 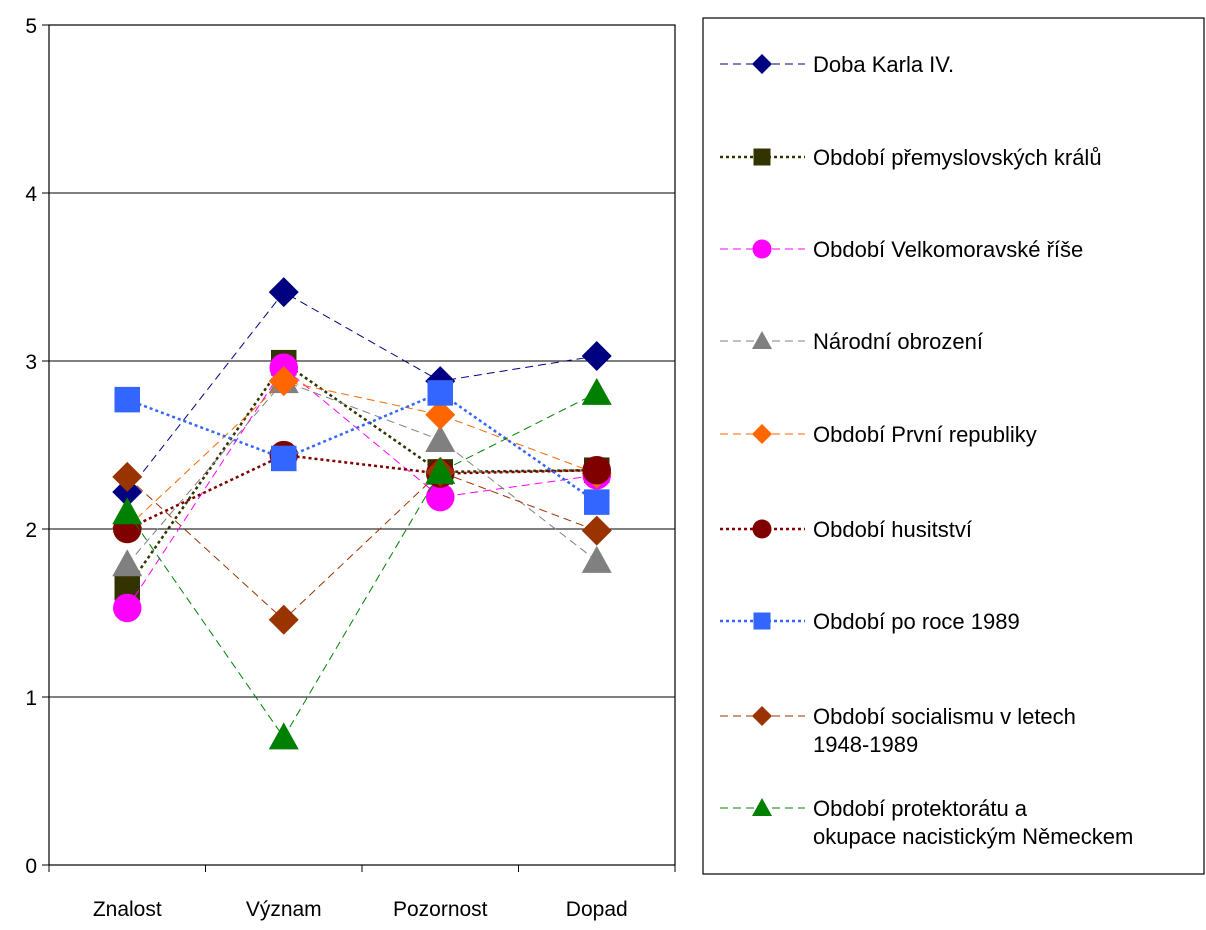 I want to click on legend-item: Období husitství, so click(x=846, y=529).